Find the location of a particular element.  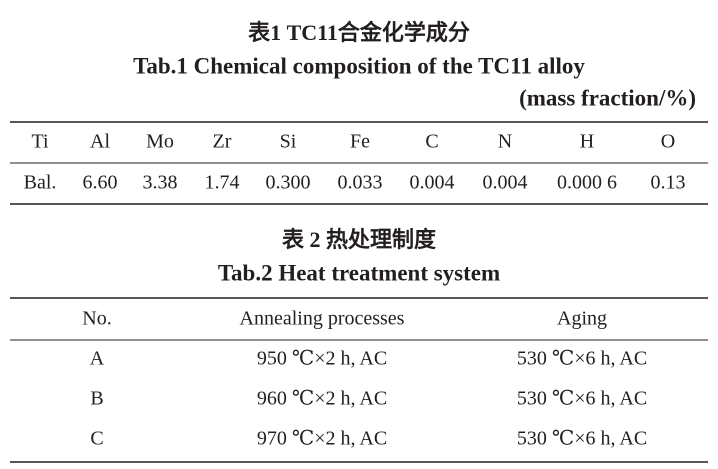

table1-cell: 1.74 is located at coordinates (222, 183).